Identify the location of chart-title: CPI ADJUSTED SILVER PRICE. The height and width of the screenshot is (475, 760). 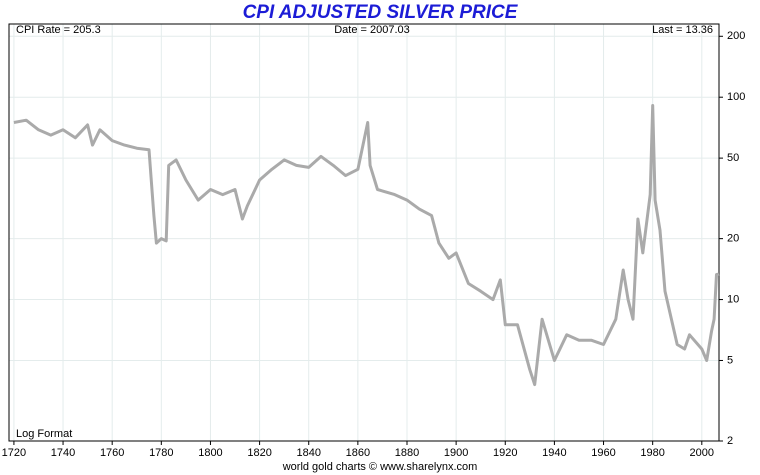
(381, 12).